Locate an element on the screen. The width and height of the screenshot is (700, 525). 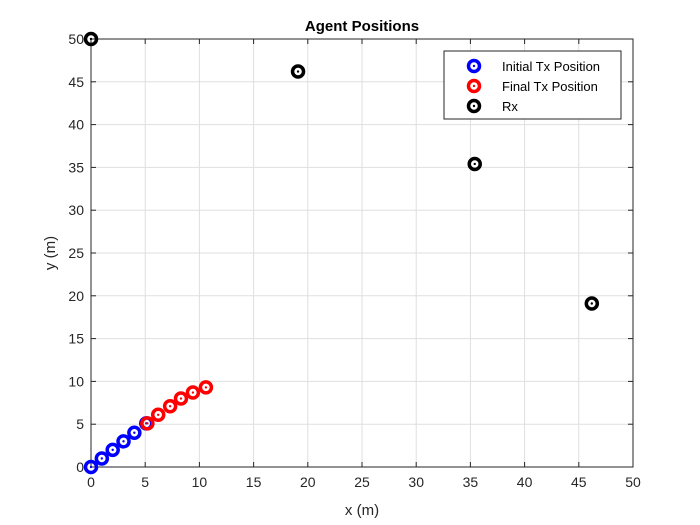
y-tick-label: 20 is located at coordinates (76, 296).